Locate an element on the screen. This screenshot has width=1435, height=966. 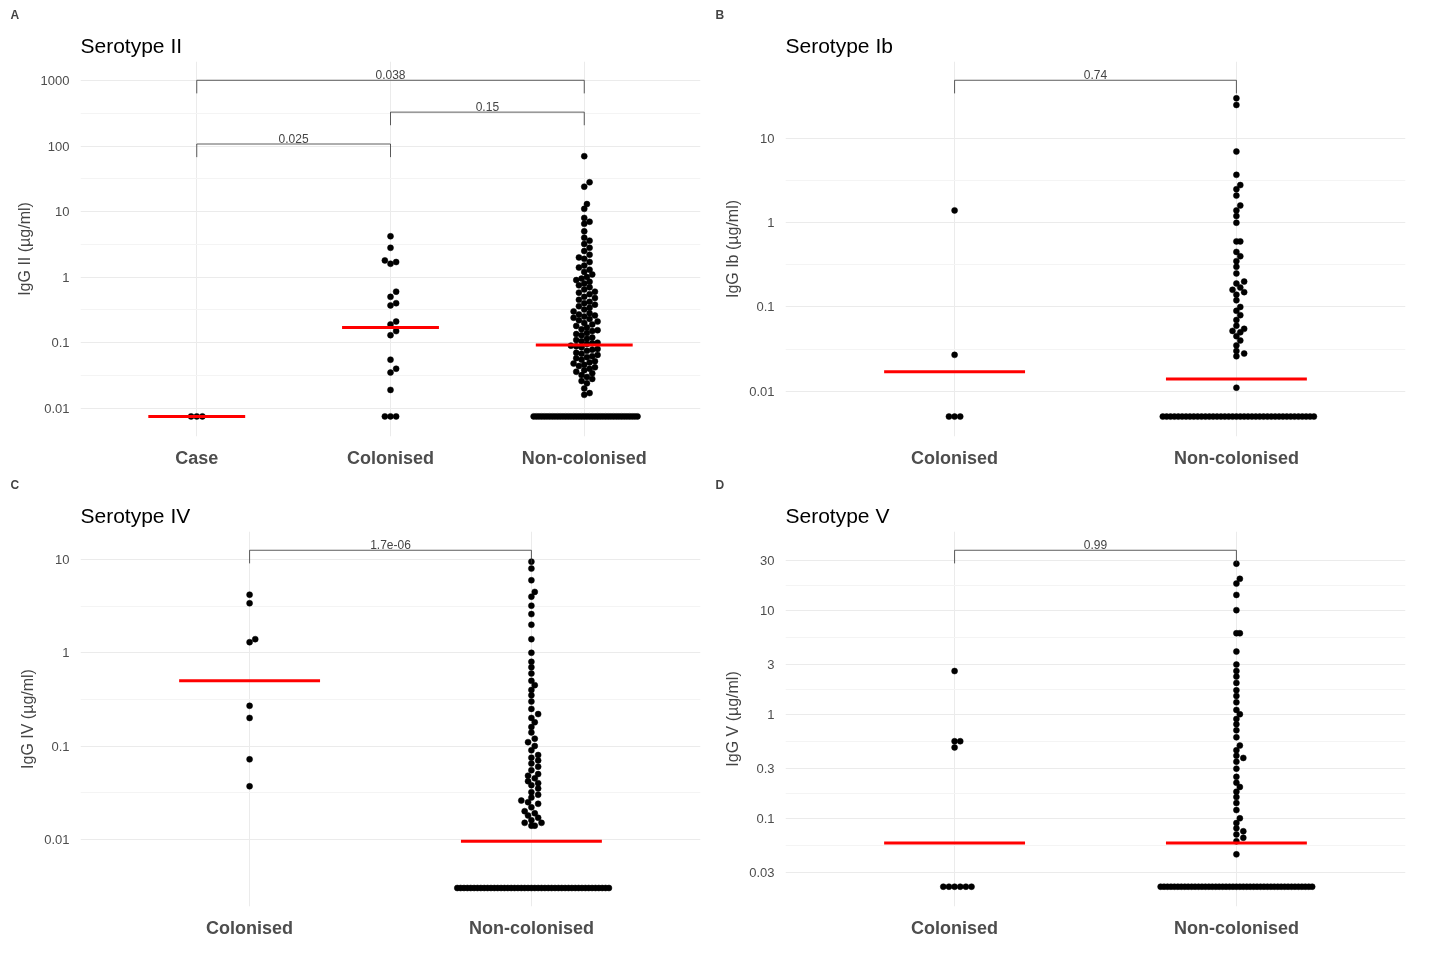
chart-title: Serotype V is located at coordinates (837, 515).